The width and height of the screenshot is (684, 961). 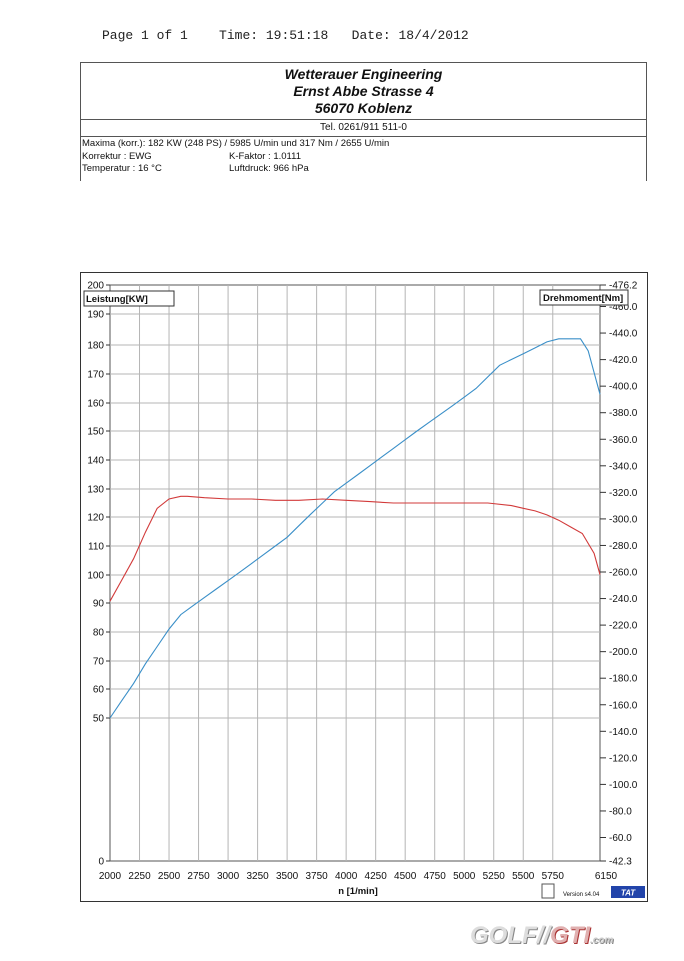 I want to click on y-right-tick-label: -400.0, so click(x=623, y=387).